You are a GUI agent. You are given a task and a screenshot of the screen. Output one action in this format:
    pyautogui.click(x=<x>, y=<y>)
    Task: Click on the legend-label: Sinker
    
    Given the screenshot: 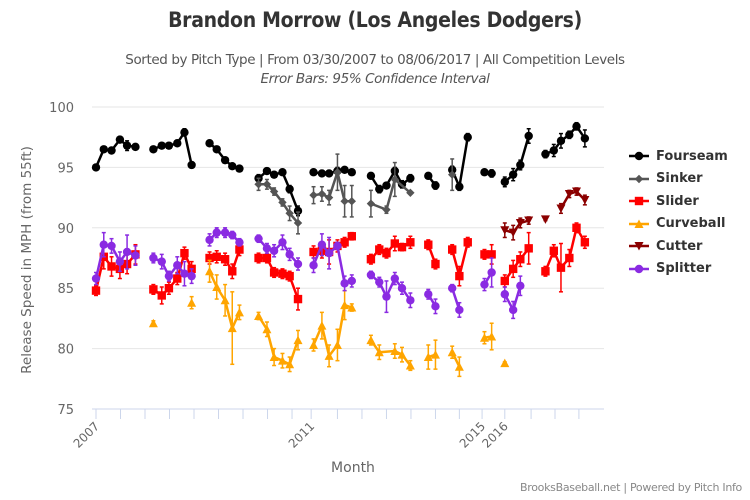 What is the action you would take?
    pyautogui.click(x=679, y=179)
    